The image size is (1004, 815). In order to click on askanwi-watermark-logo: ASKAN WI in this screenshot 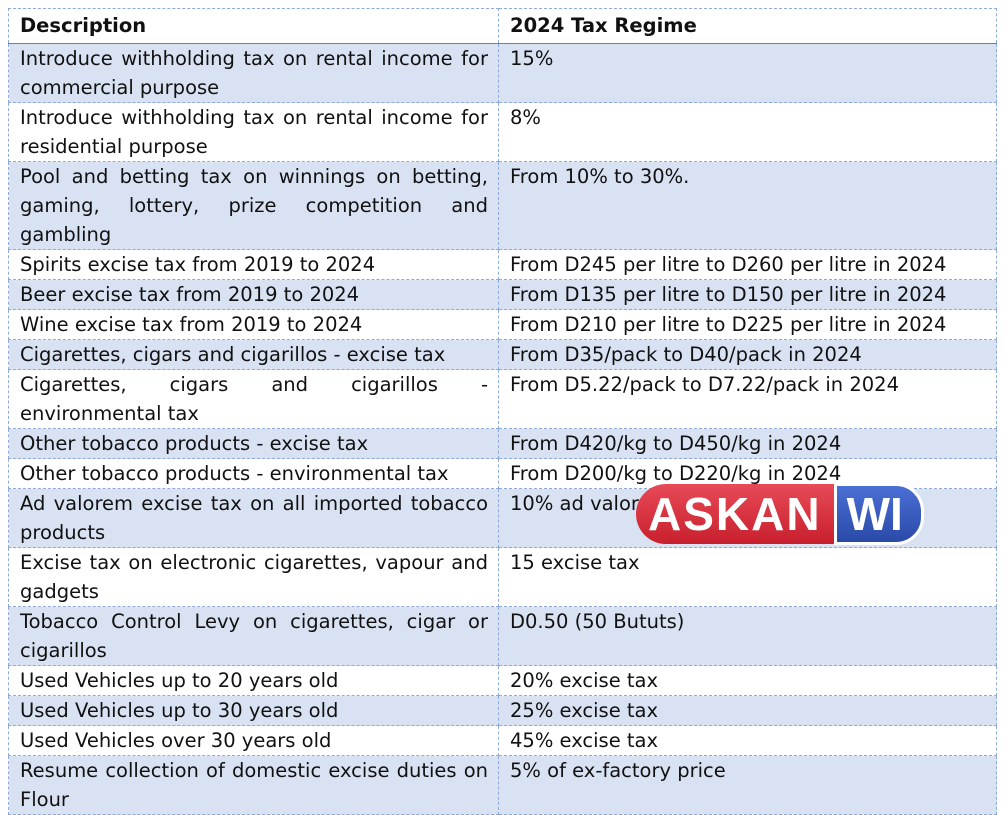, I will do `click(780, 514)`.